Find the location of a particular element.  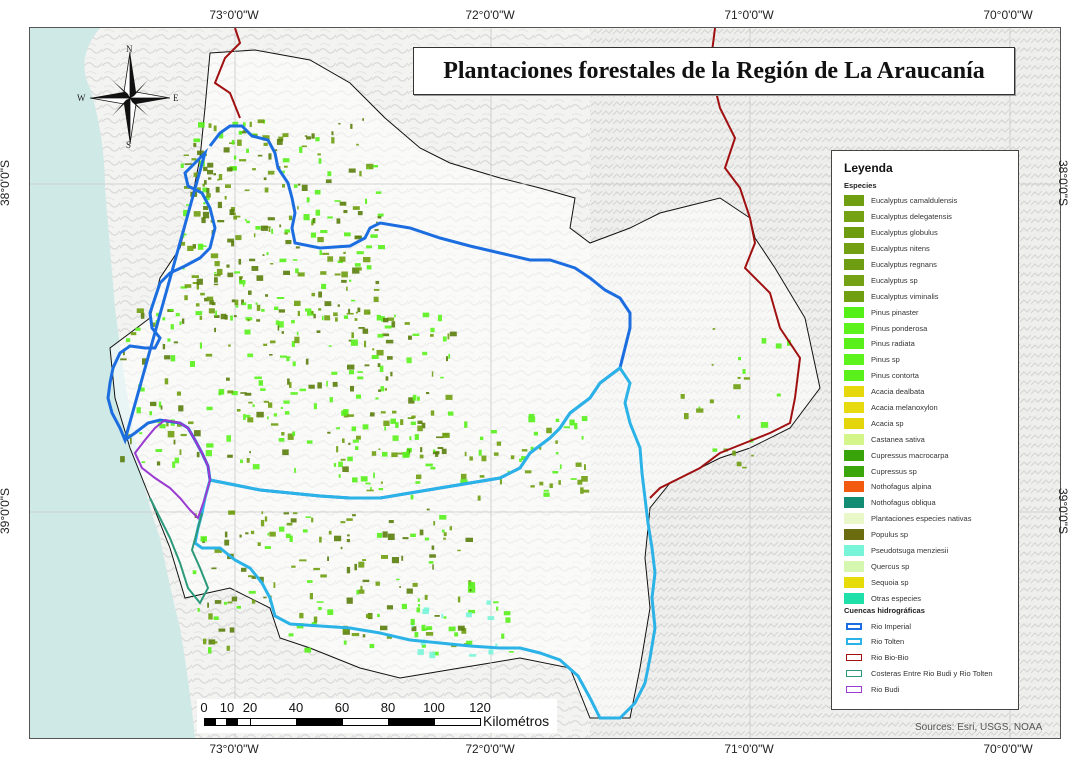

legend-item-species: Pinus contorta is located at coordinates (926, 376).